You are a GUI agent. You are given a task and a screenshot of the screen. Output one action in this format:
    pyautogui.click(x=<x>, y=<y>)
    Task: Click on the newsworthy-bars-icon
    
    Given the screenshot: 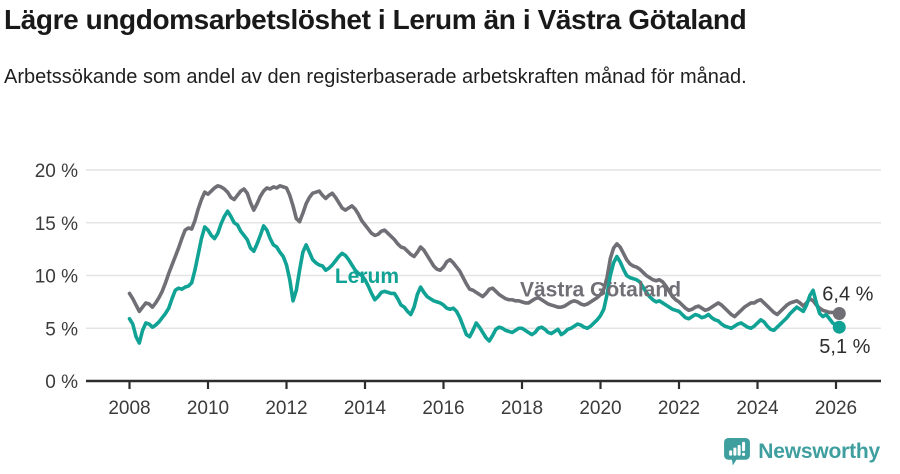 What is the action you would take?
    pyautogui.click(x=737, y=452)
    